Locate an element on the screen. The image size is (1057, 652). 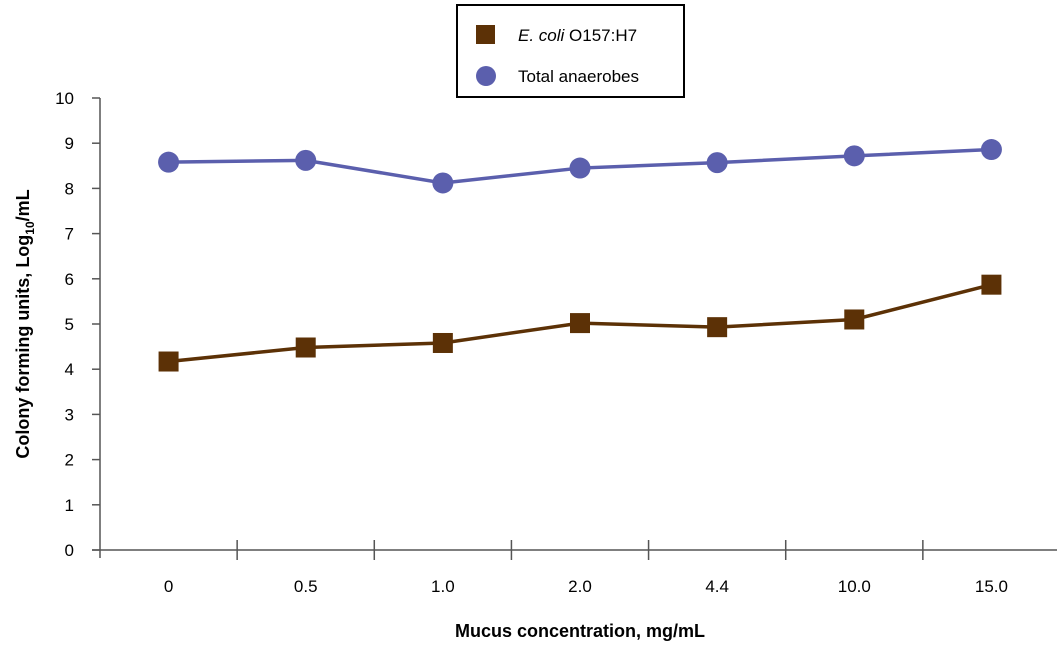
y-tick-label: 4 is located at coordinates (69, 369).